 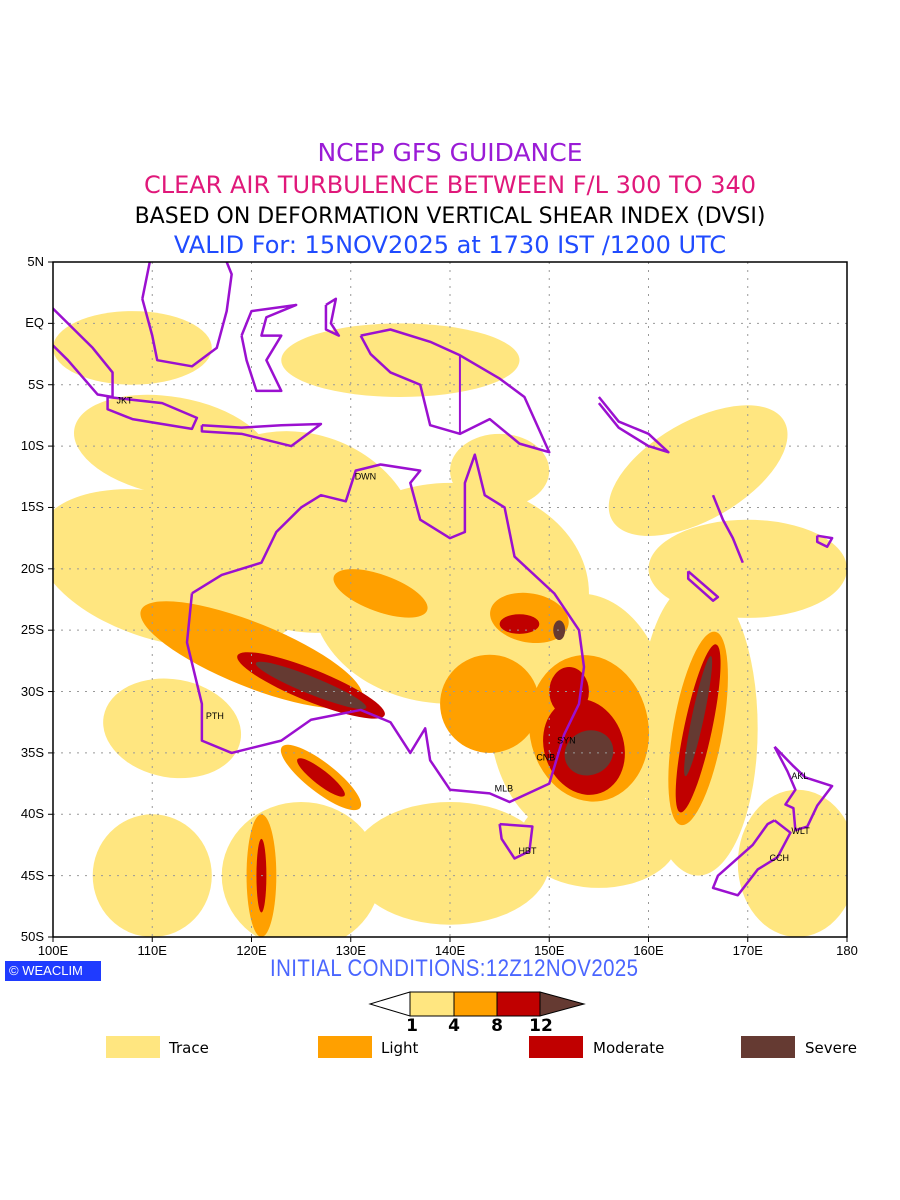 What do you see at coordinates (35, 261) in the screenshot?
I see `lat-tick-label: 5N` at bounding box center [35, 261].